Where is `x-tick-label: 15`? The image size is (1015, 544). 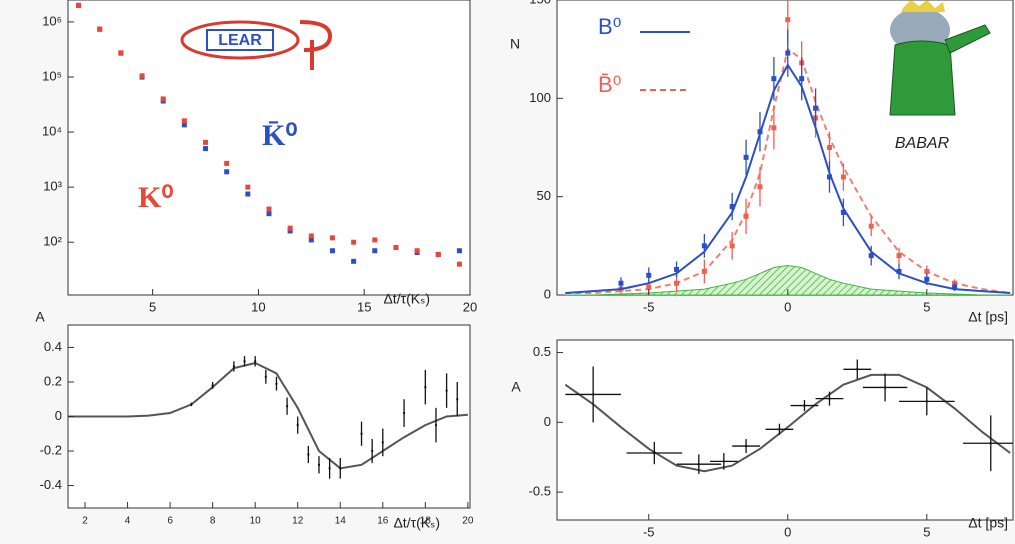
x-tick-label: 15 is located at coordinates (364, 306).